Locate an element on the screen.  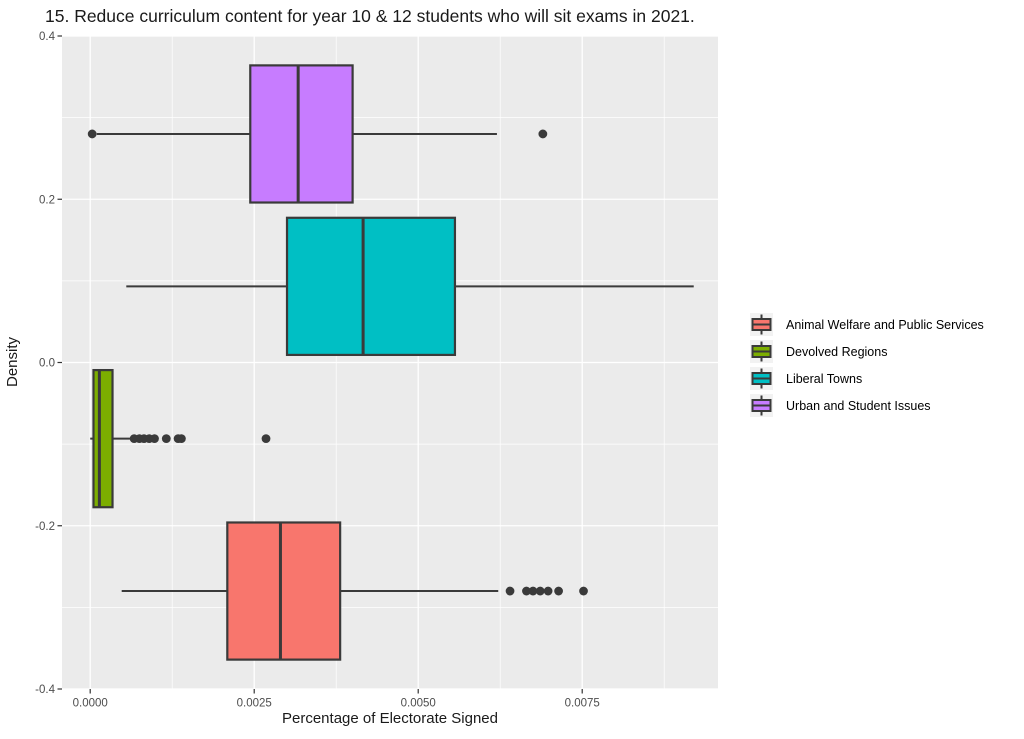
legend-label: Liberal Towns is located at coordinates (824, 378).